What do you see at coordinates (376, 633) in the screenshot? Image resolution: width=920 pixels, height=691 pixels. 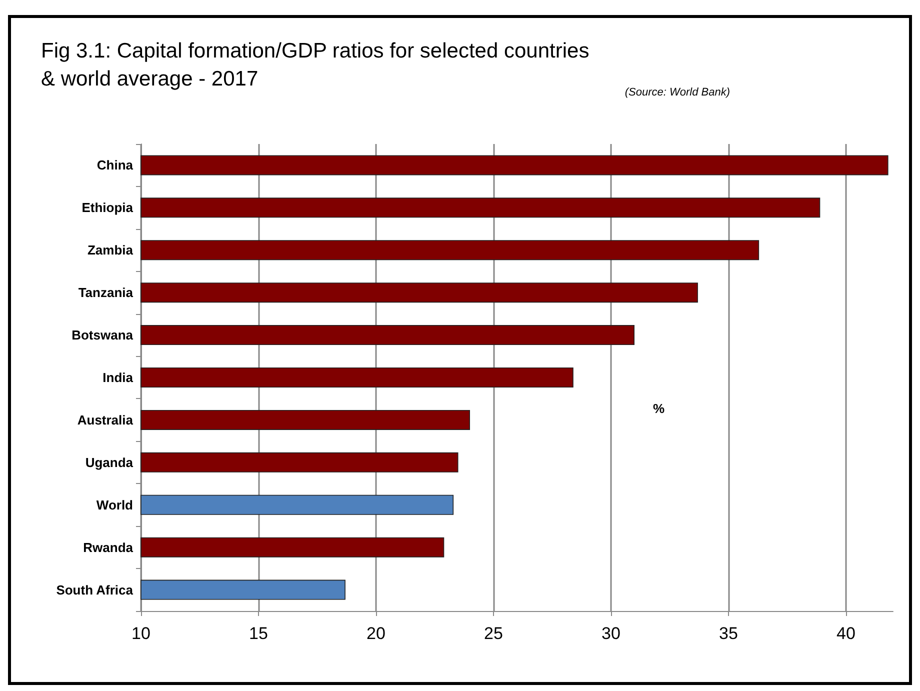 I see `x-tick-label: 20` at bounding box center [376, 633].